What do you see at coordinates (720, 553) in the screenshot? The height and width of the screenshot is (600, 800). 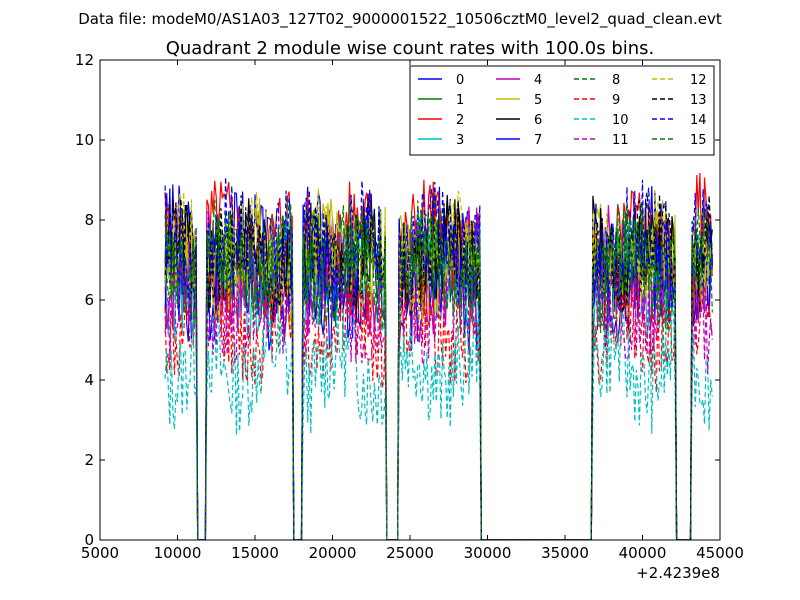 I see `x-tick-label: 45000` at bounding box center [720, 553].